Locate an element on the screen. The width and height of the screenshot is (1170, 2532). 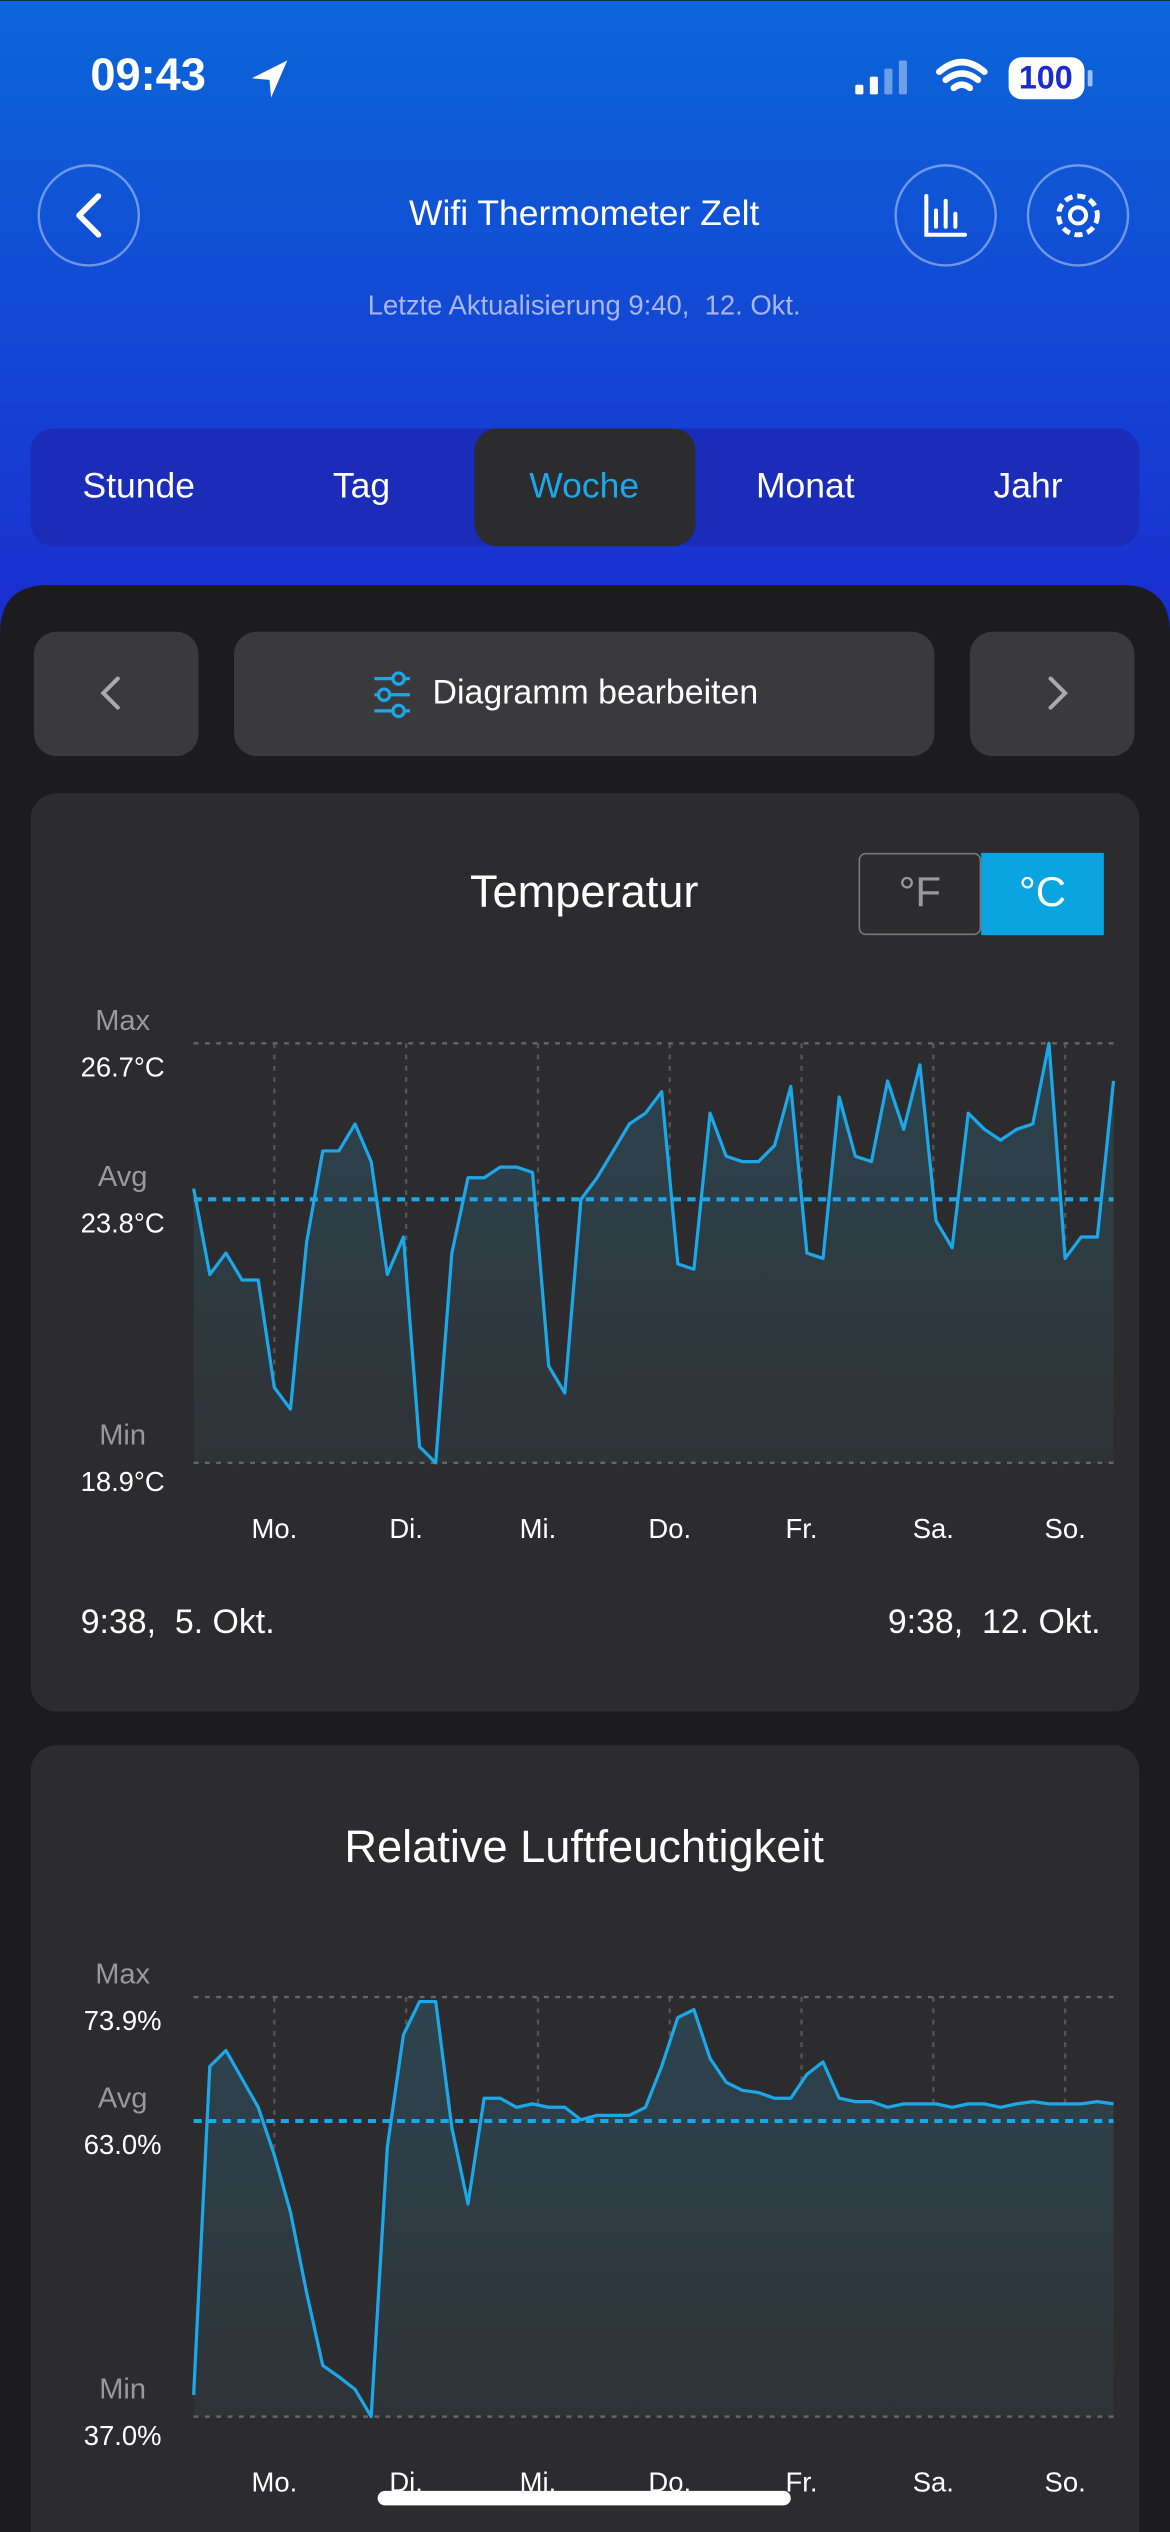
unit-option: °F is located at coordinates (920, 891).